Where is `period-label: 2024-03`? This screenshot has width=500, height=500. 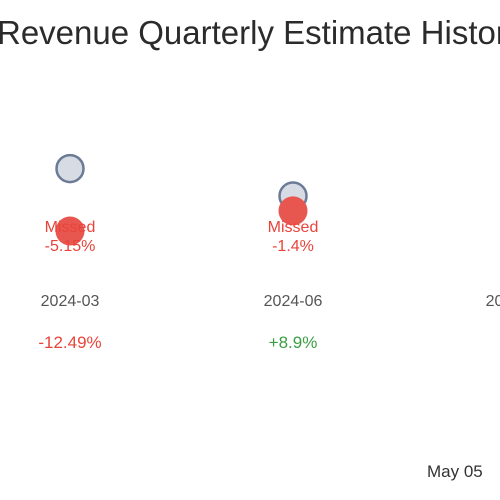 period-label: 2024-03 is located at coordinates (70, 301).